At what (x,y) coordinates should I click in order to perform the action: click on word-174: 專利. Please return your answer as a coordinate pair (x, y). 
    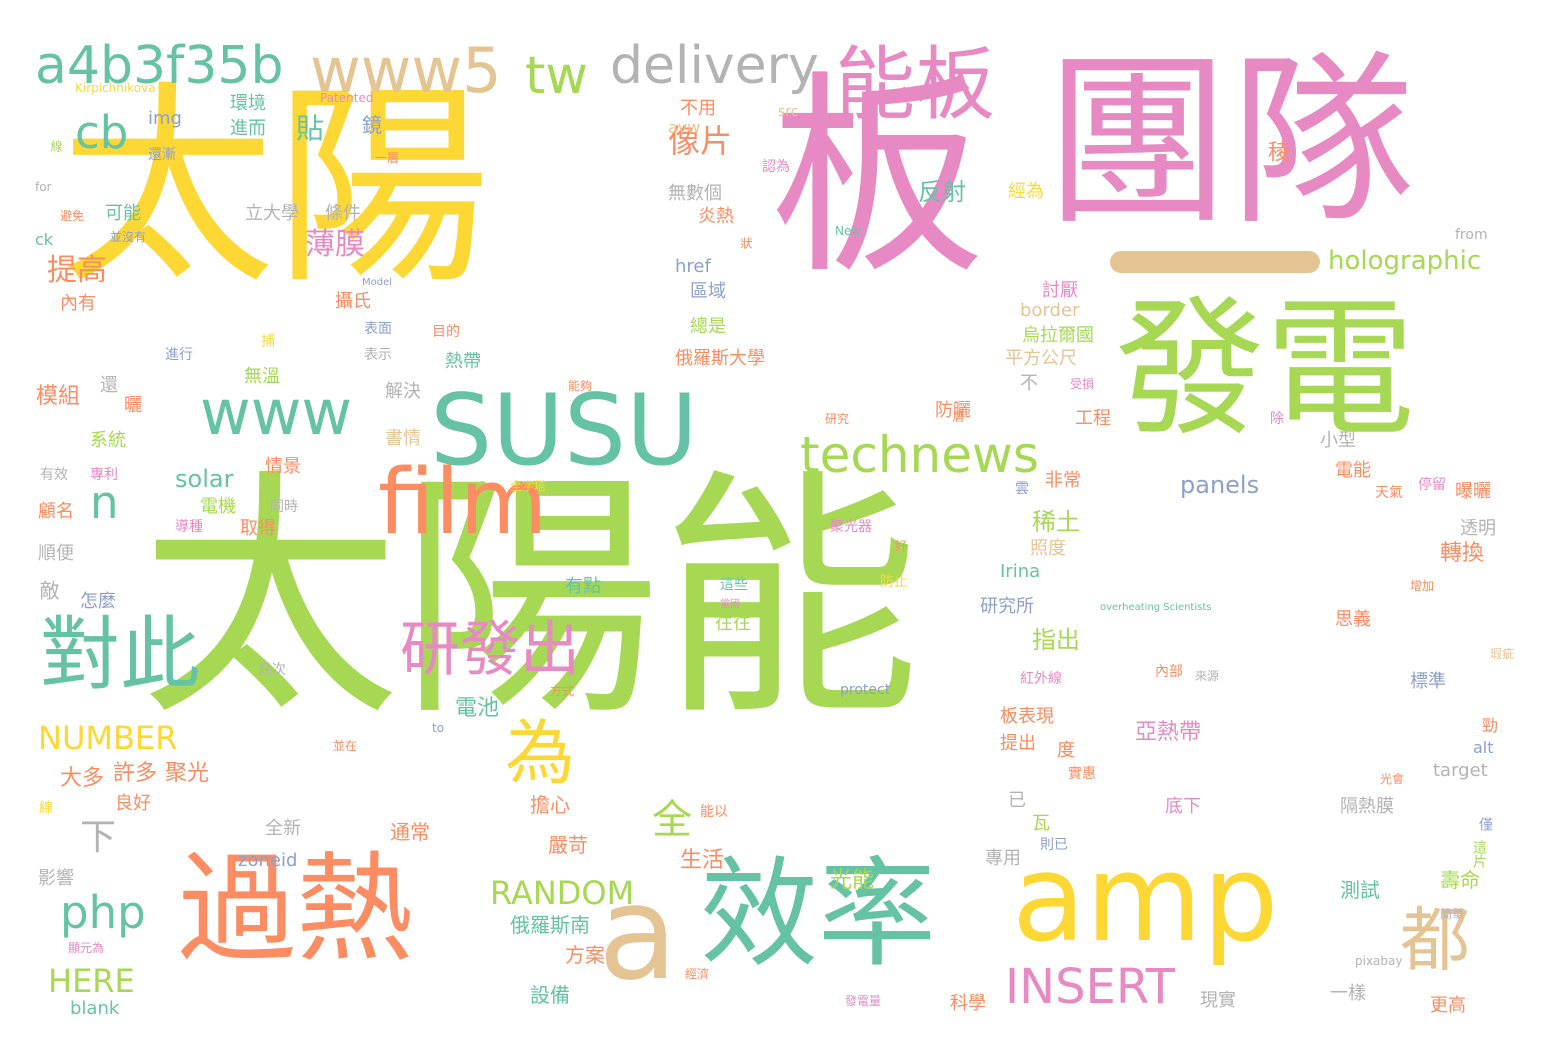
    Looking at the image, I should click on (104, 475).